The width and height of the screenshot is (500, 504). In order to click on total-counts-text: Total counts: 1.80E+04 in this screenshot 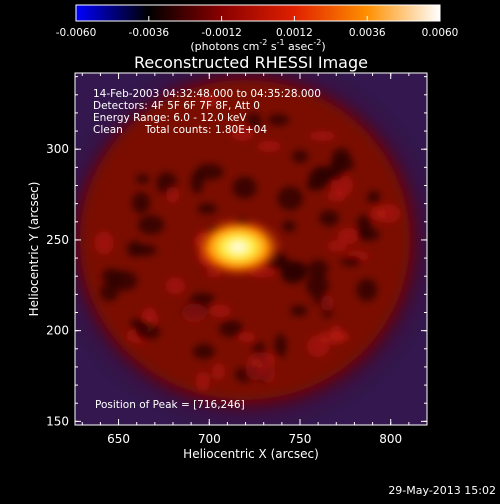, I will do `click(205, 130)`.